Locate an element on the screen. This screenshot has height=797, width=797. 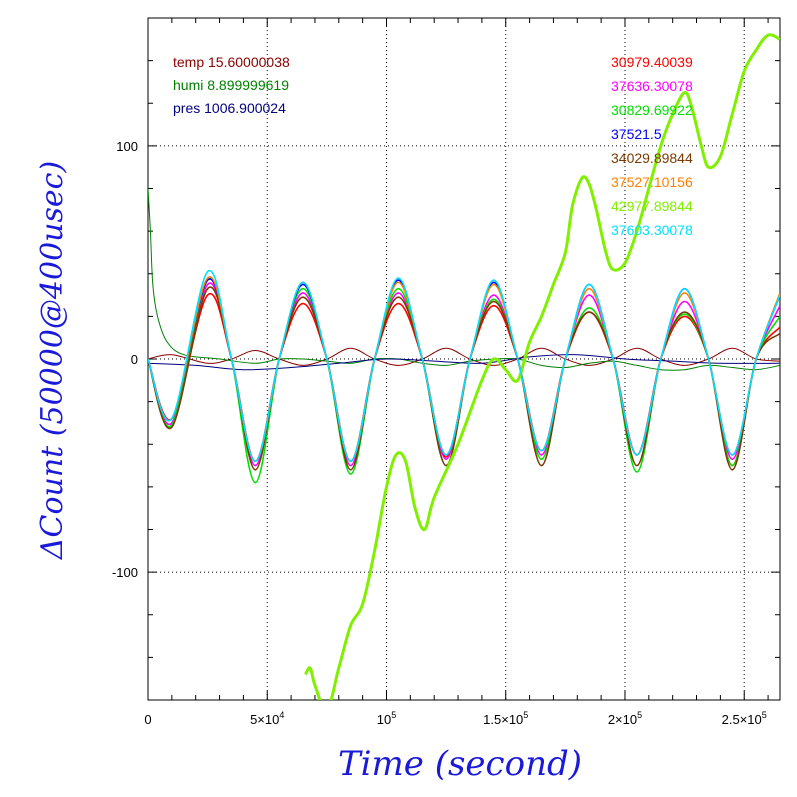
x-tick-label: 0 is located at coordinates (147, 719).